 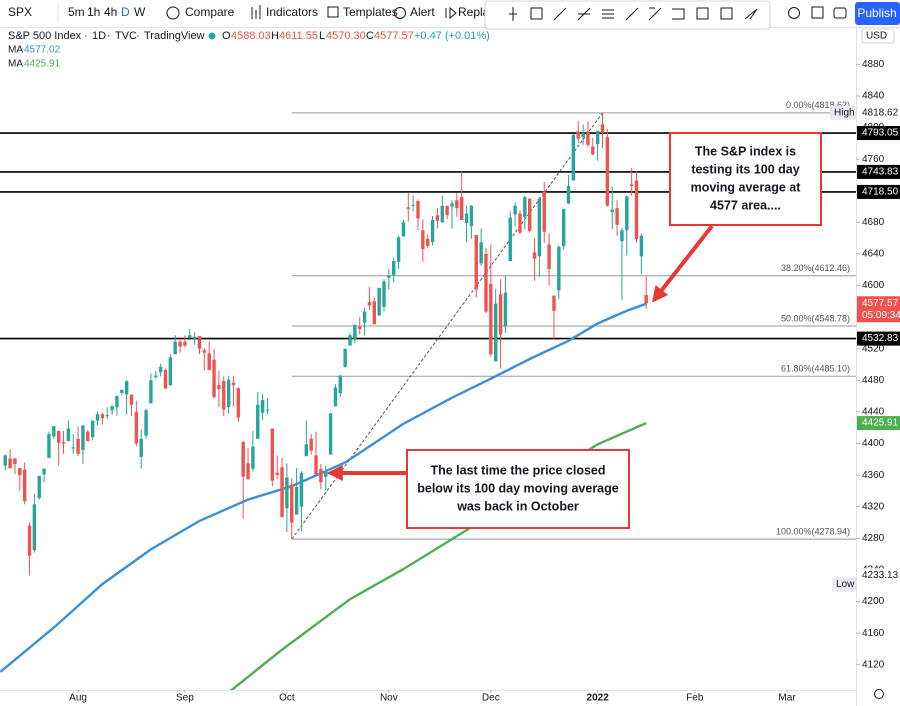 What do you see at coordinates (140, 12) in the screenshot?
I see `interval: W` at bounding box center [140, 12].